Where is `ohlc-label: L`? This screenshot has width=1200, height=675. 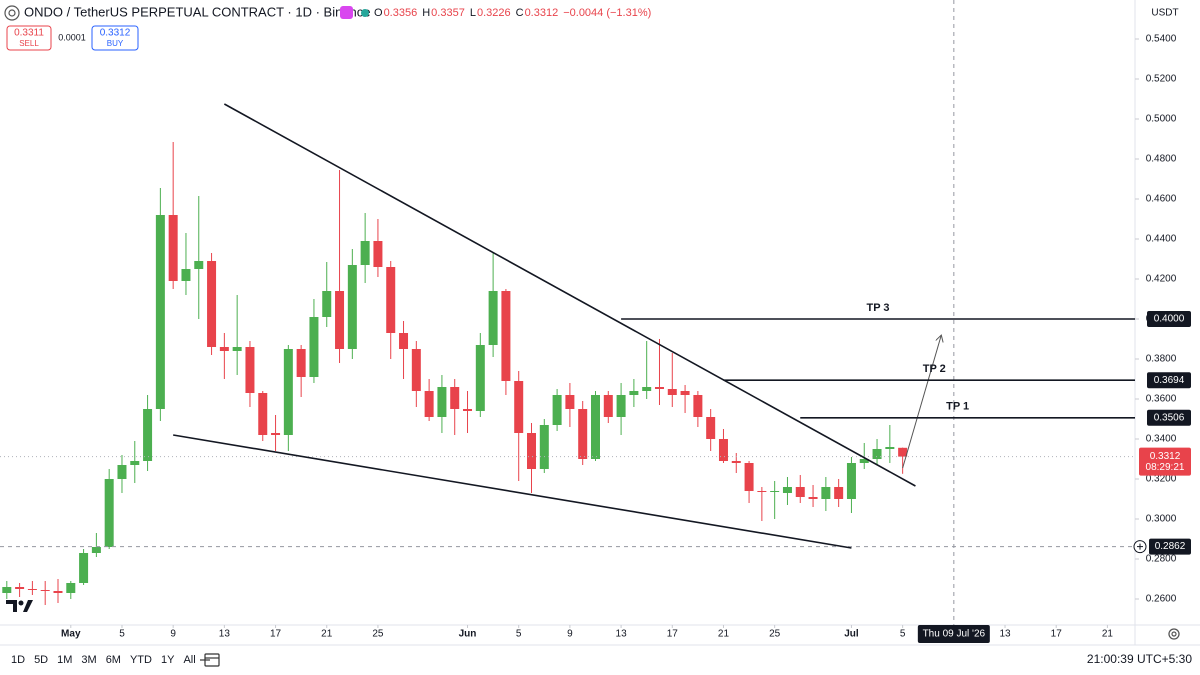
ohlc-label: L is located at coordinates (473, 13).